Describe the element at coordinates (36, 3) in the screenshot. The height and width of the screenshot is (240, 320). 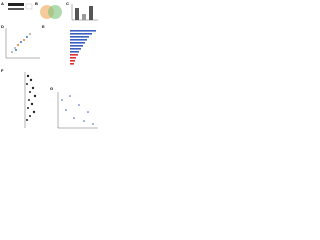
I see `panel-label: B` at that location.